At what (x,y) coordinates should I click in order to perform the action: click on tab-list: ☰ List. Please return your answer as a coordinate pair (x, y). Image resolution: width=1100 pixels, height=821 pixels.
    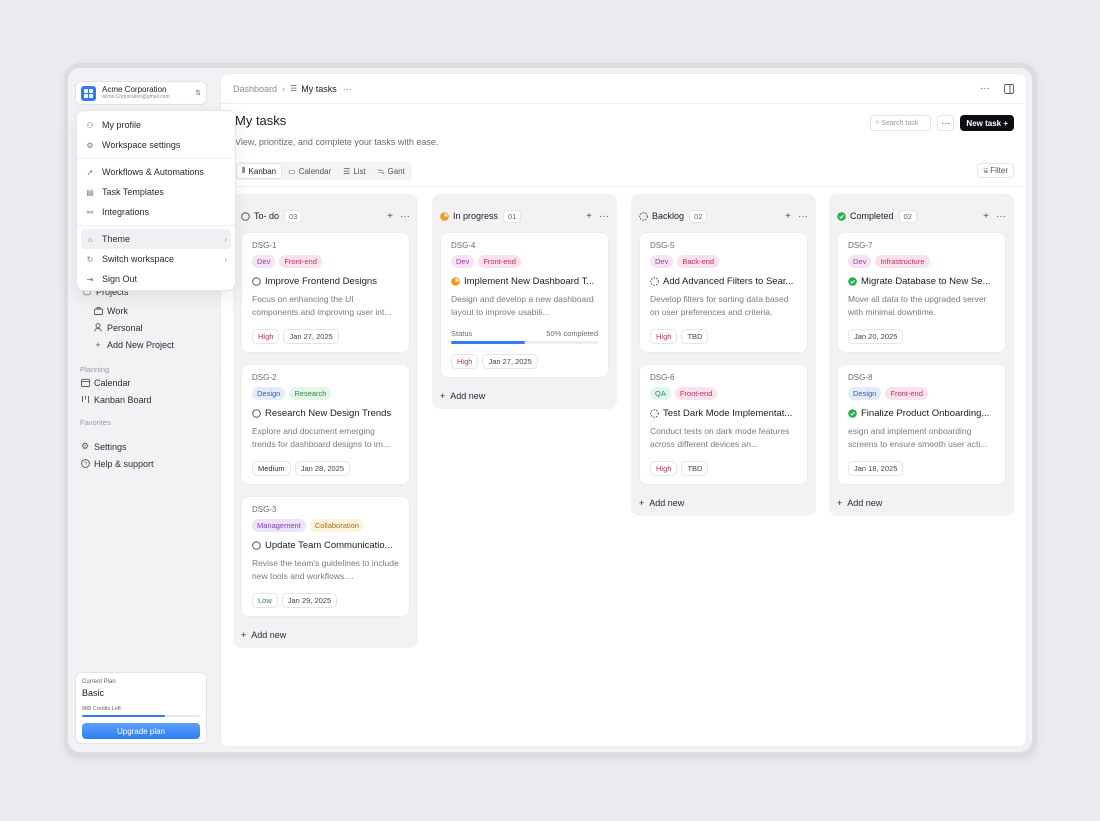
    Looking at the image, I should click on (354, 171).